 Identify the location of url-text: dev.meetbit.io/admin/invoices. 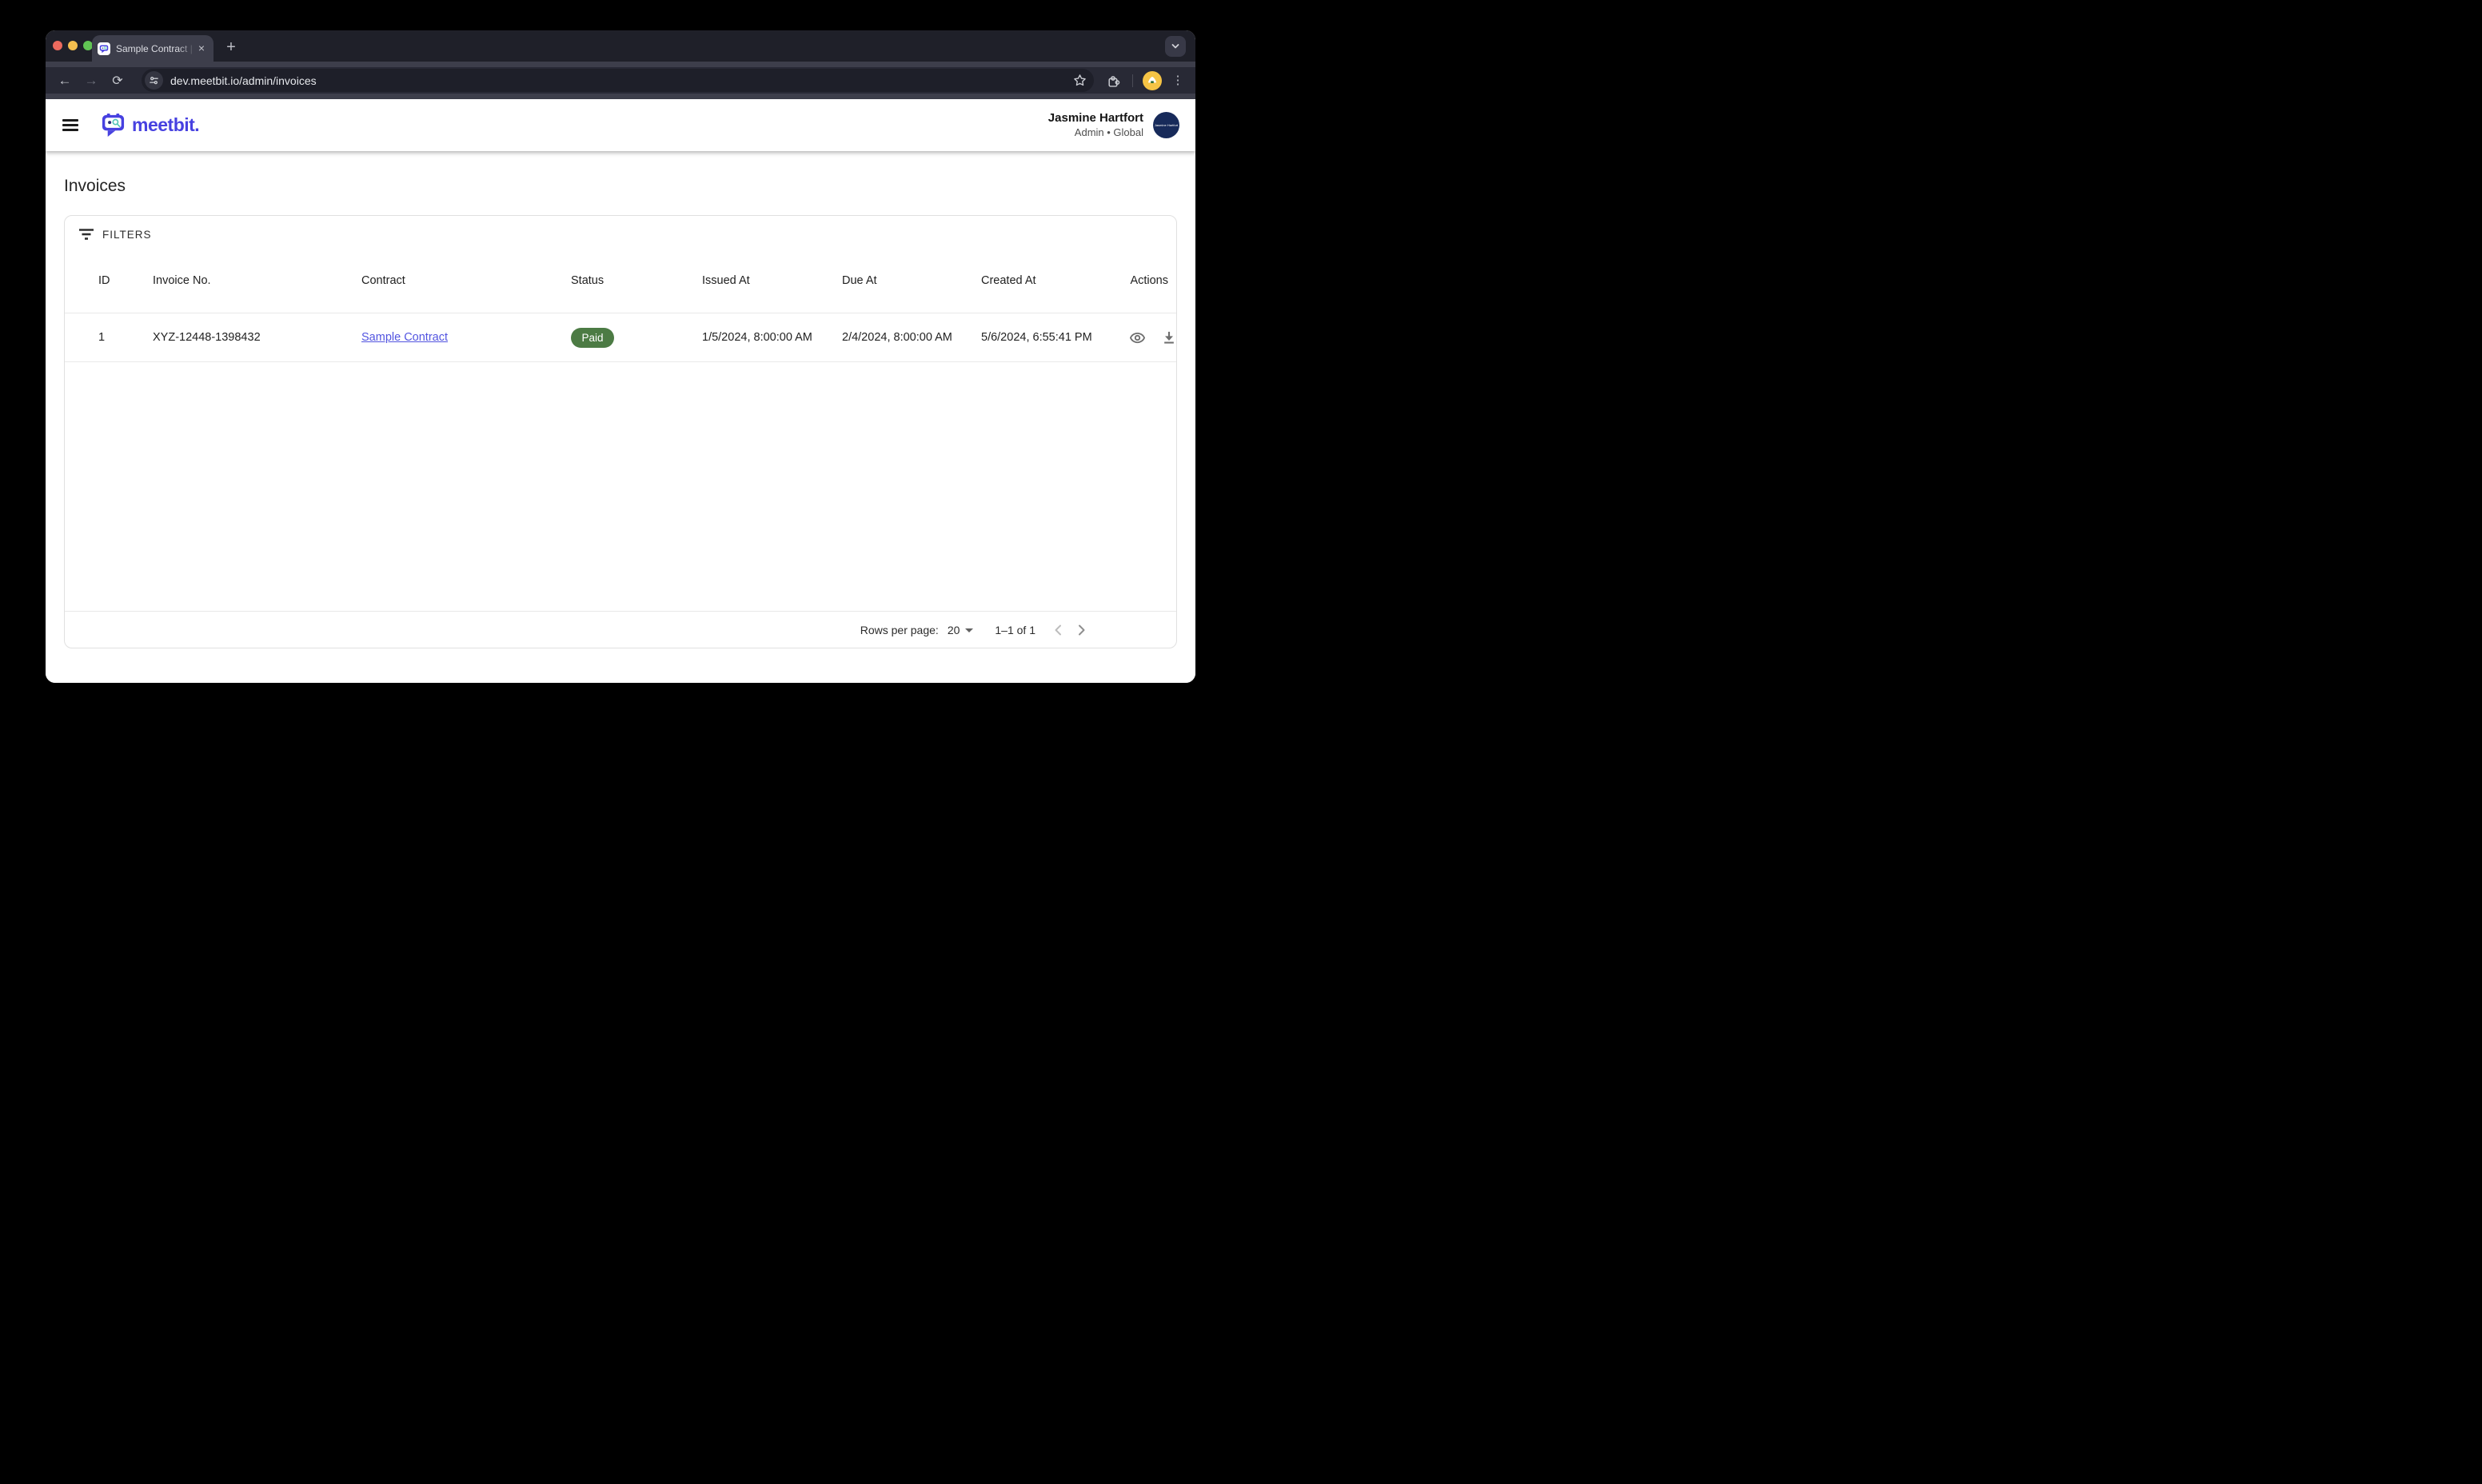
(243, 80).